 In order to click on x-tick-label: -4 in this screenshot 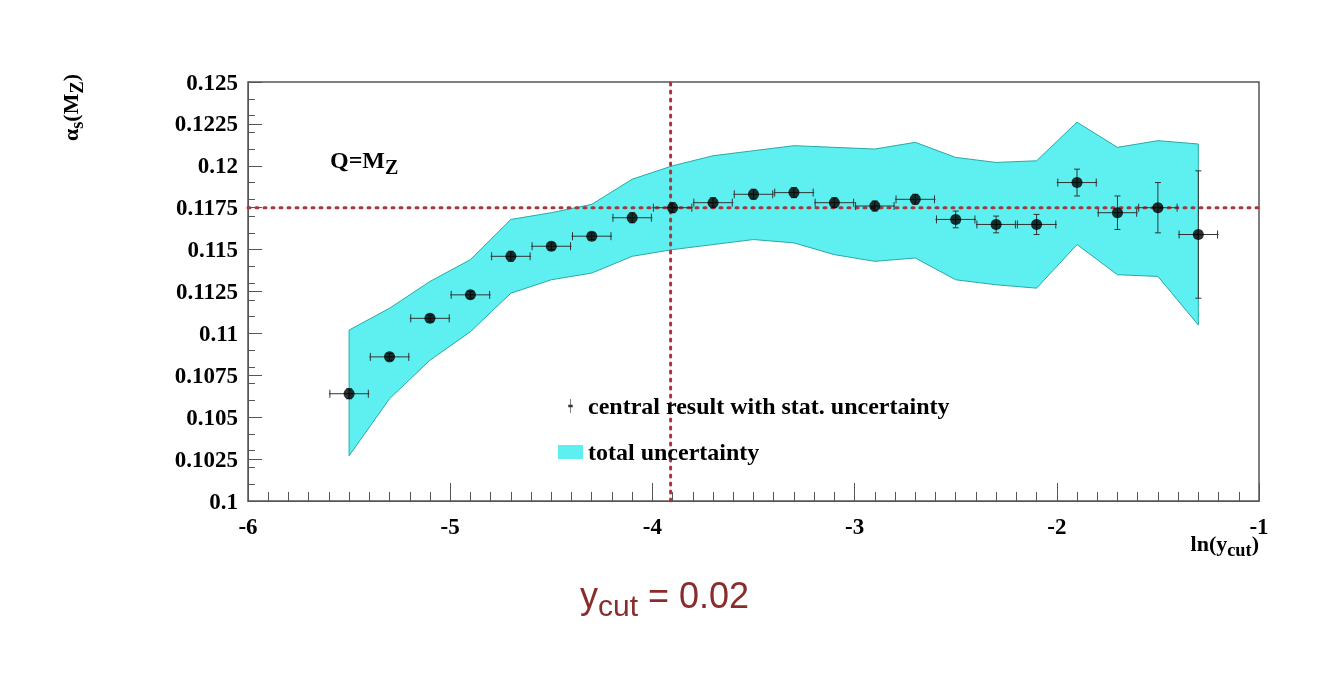, I will do `click(652, 526)`.